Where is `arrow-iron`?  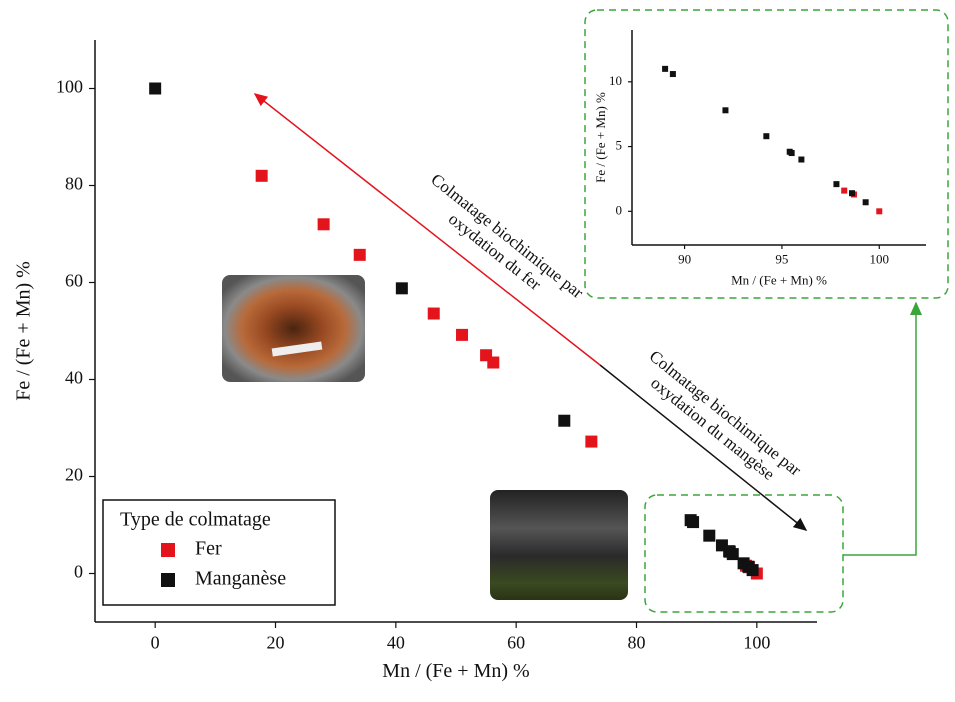
arrow-iron is located at coordinates (427, 229).